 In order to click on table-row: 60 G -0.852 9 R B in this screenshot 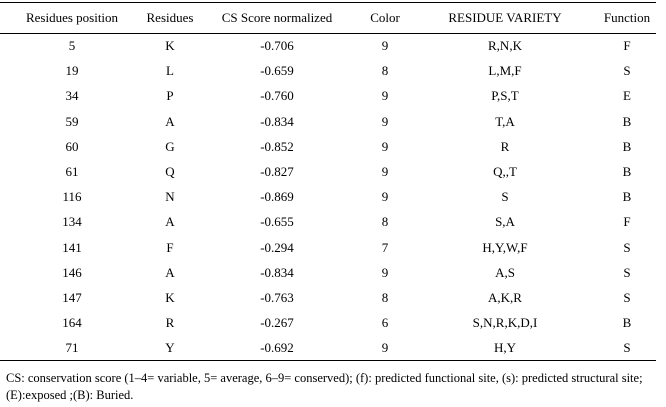, I will do `click(328, 146)`.